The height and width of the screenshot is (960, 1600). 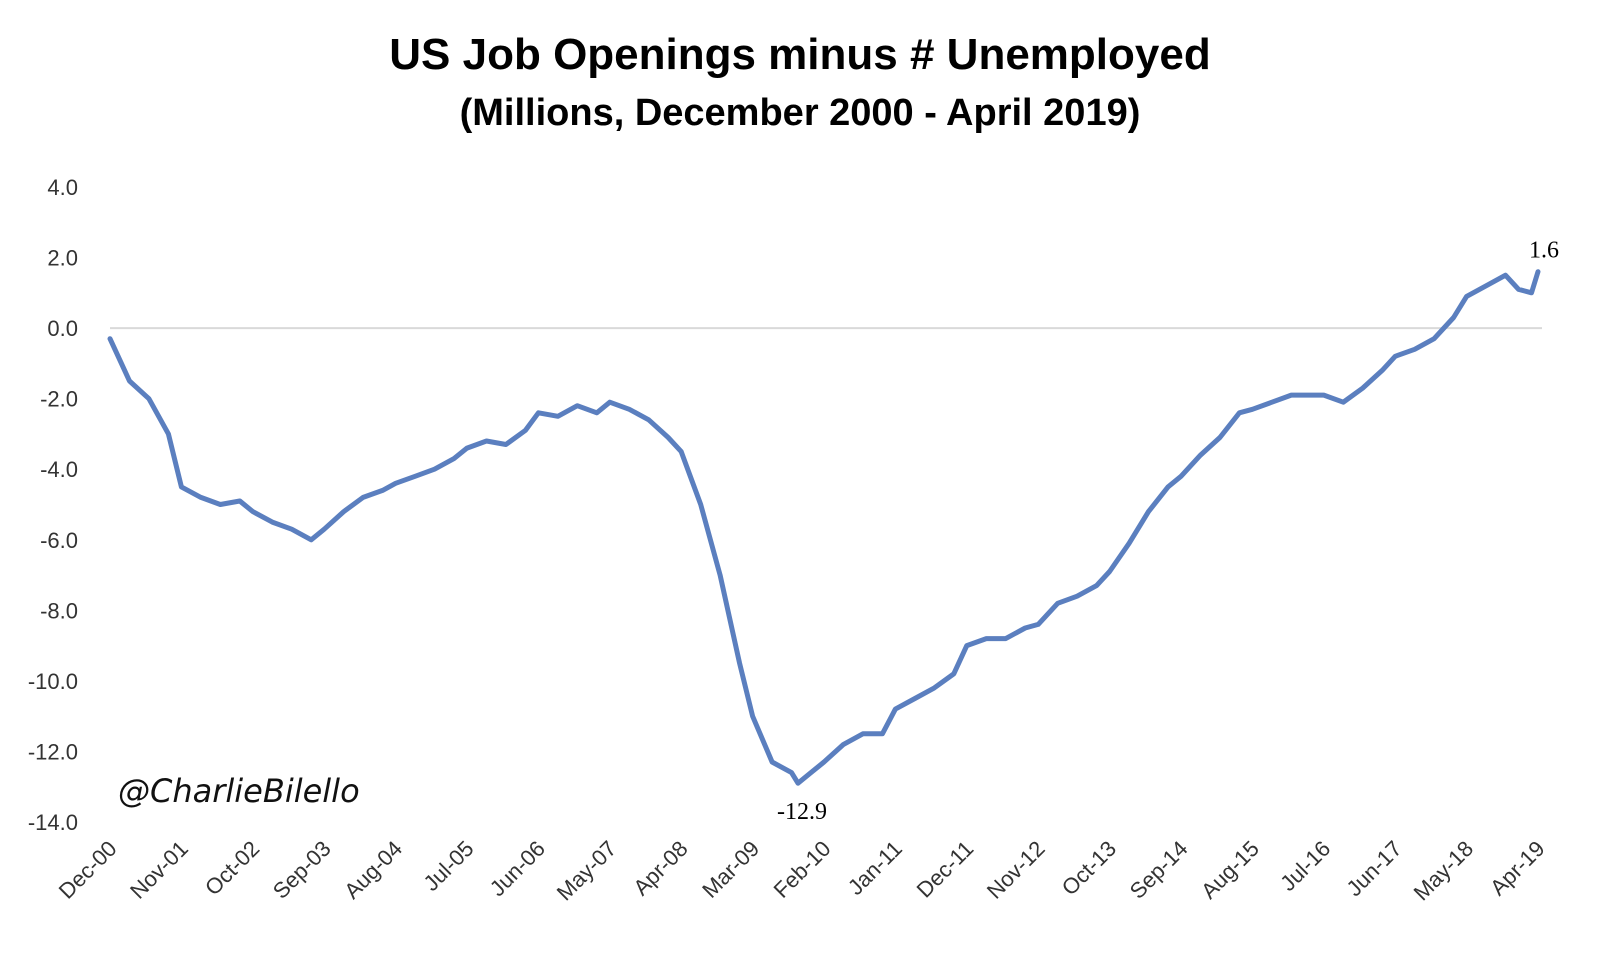 I want to click on y-tick-label: -8.0, so click(x=59, y=610).